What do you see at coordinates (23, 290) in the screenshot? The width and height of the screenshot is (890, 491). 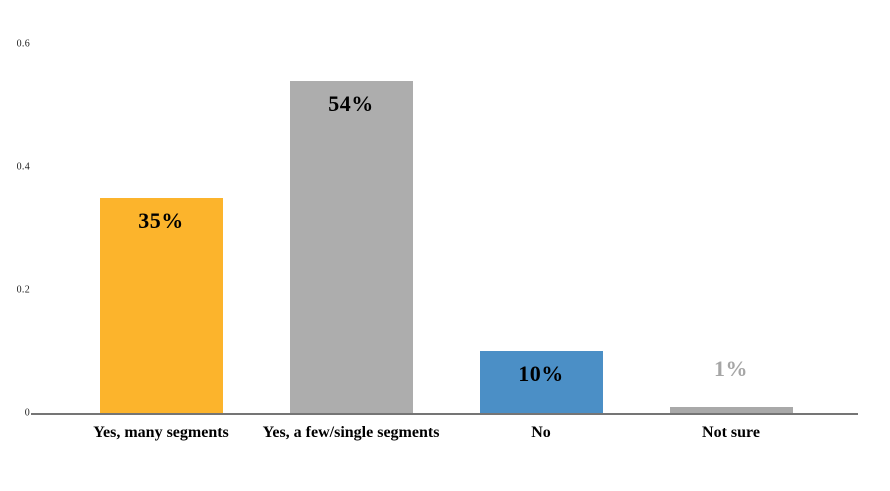 I see `y-tick-label: 0.2` at bounding box center [23, 290].